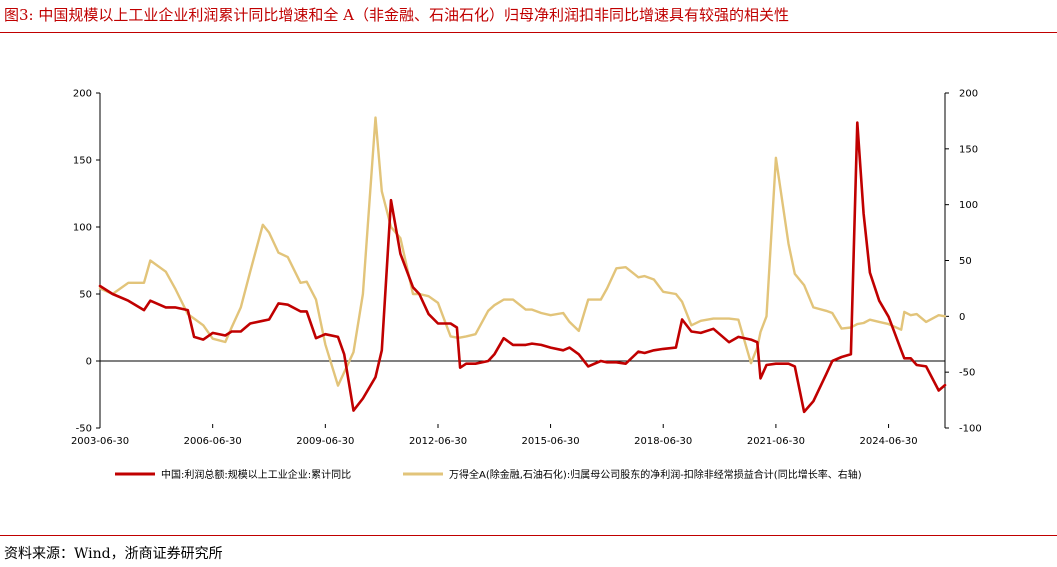 Image resolution: width=1057 pixels, height=567 pixels. Describe the element at coordinates (82, 94) in the screenshot. I see `left-y-tick-label: 200` at that location.